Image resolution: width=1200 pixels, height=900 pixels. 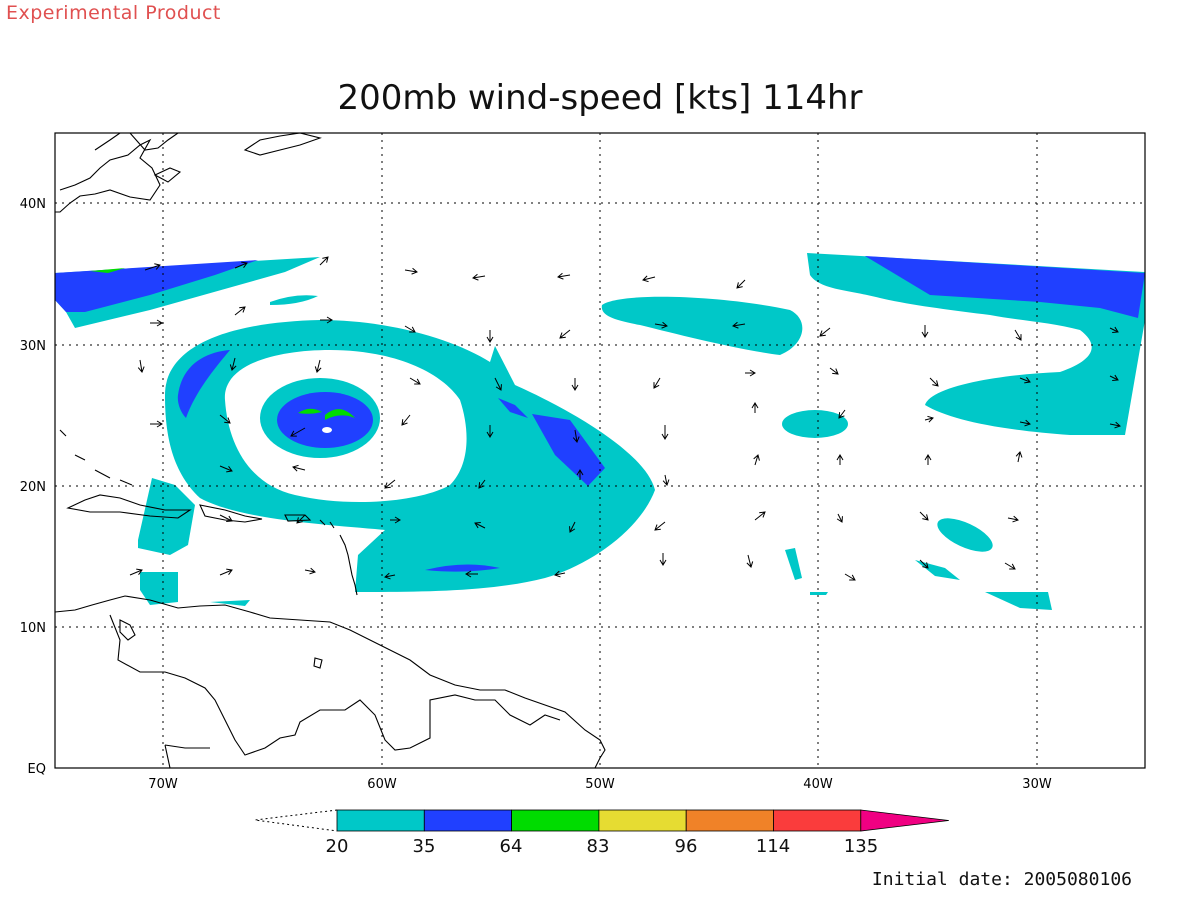 What do you see at coordinates (1005, 287) in the screenshot?
I see `blue-region-ne-jet` at bounding box center [1005, 287].